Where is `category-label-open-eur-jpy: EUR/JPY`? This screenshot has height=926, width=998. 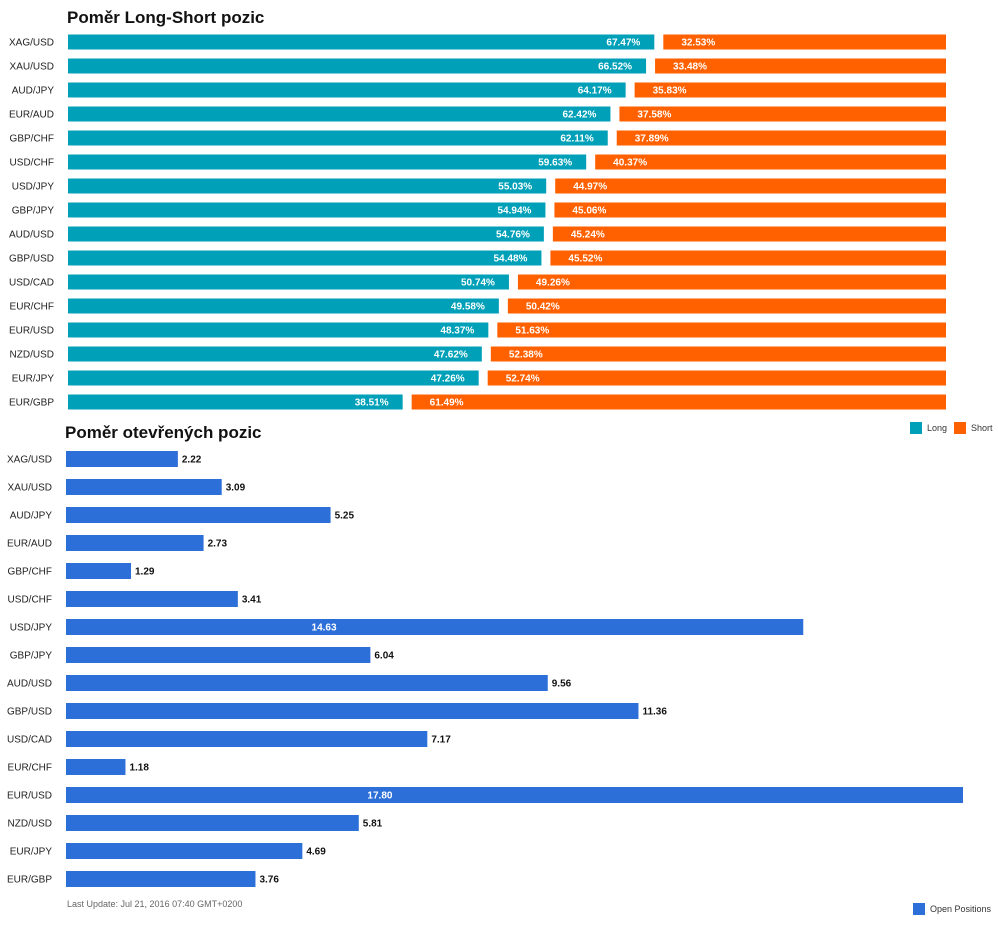 category-label-open-eur-jpy: EUR/JPY is located at coordinates (31, 852).